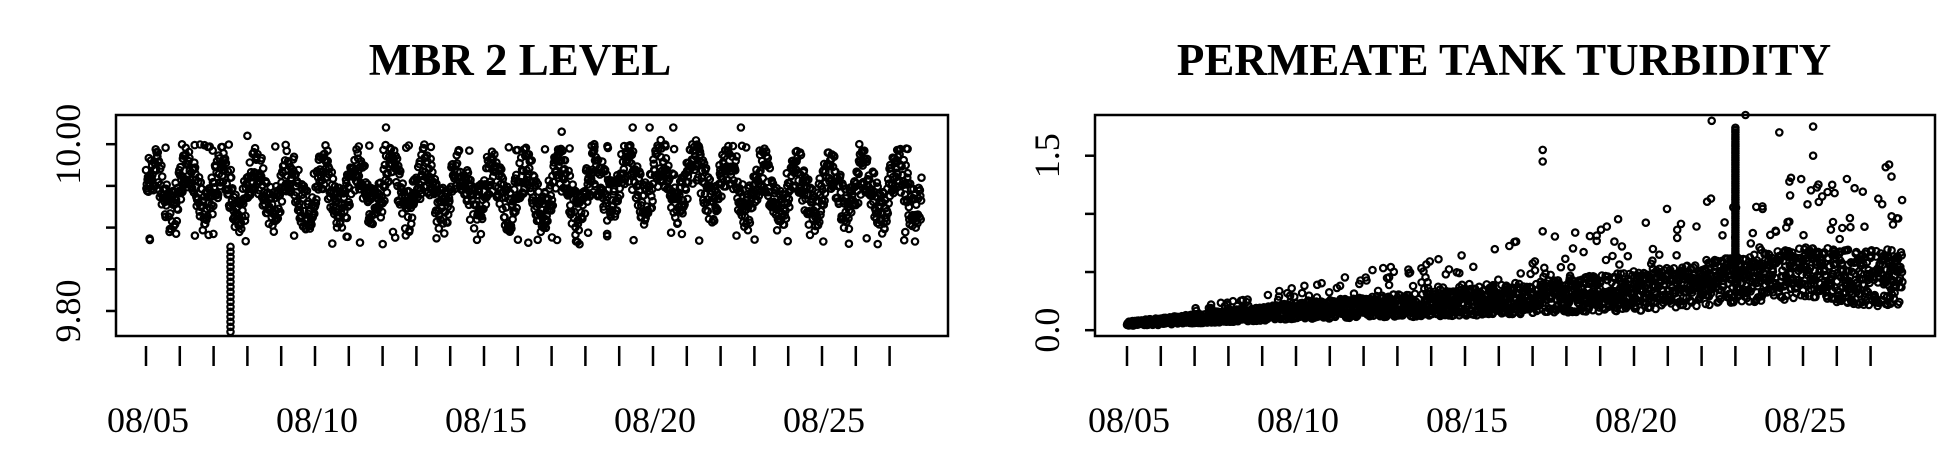  Describe the element at coordinates (655, 420) in the screenshot. I see `x-tick-label: 08/20` at that location.